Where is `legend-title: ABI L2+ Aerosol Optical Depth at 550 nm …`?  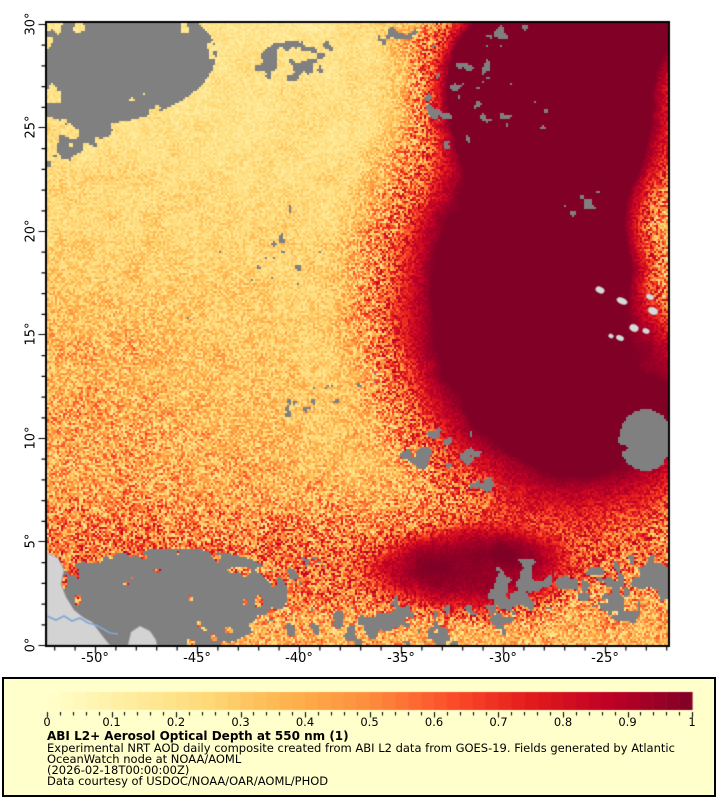 legend-title: ABI L2+ Aerosol Optical Depth at 550 nm … is located at coordinates (198, 736).